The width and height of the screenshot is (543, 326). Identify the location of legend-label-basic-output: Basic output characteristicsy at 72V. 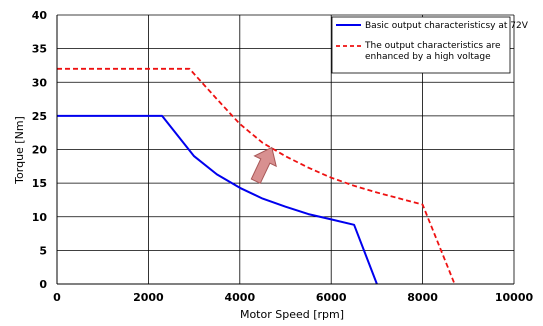
(447, 26).